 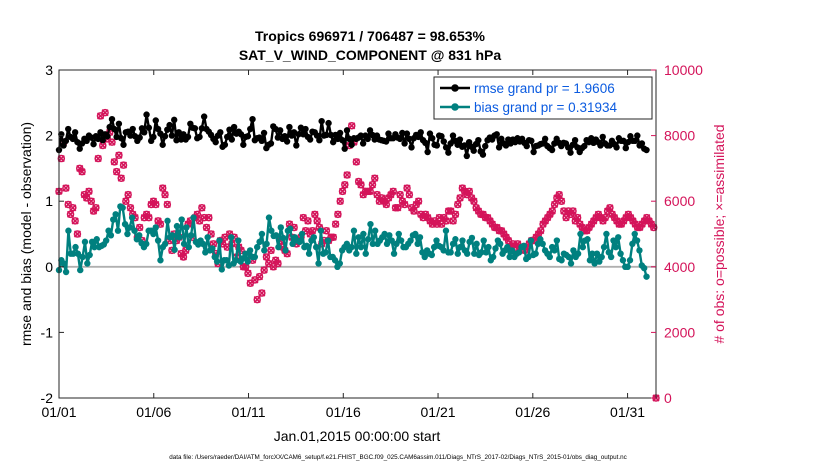 I want to click on y-tick-label: -2, so click(x=47, y=398).